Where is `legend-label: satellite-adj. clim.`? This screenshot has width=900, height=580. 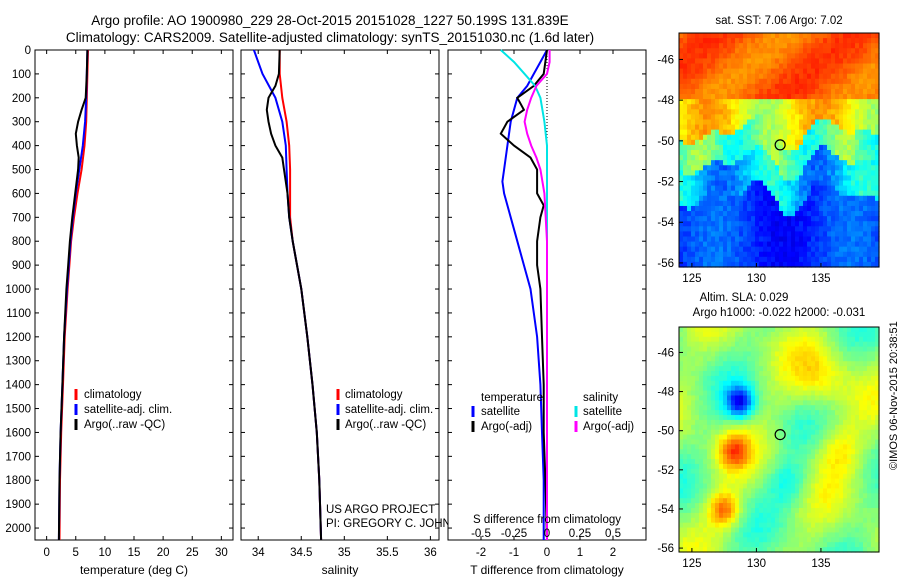
legend-label: satellite-adj. clim. is located at coordinates (389, 410).